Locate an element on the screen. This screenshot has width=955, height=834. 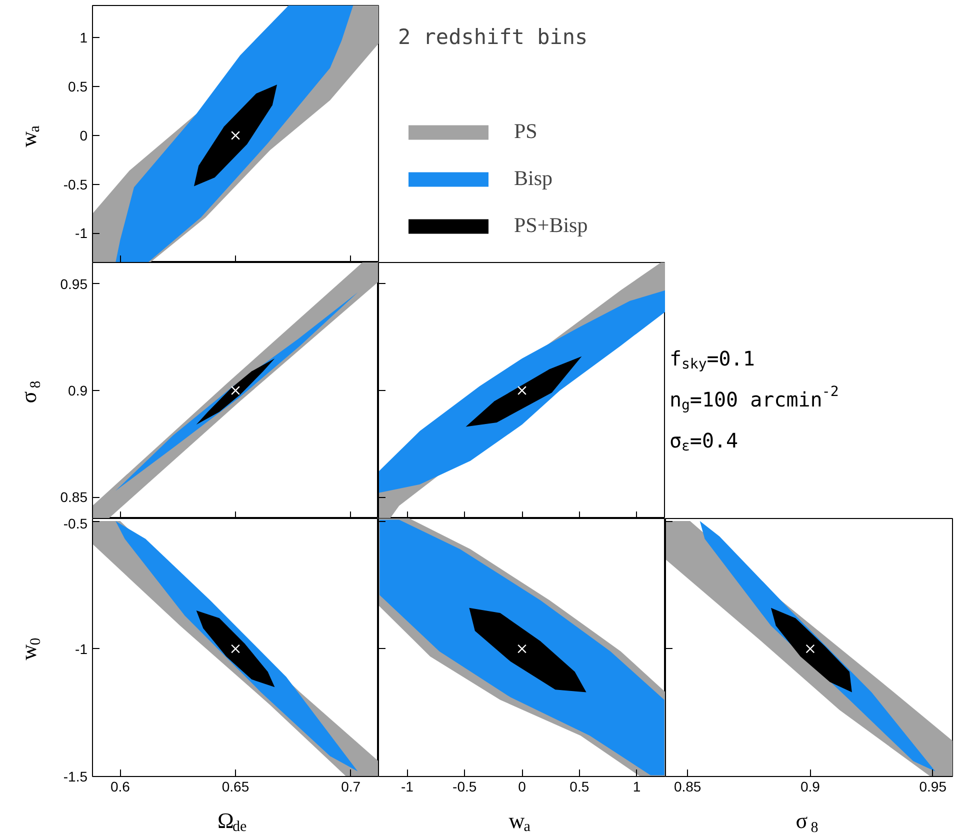
legend-label: PS+Bisp is located at coordinates (551, 225).